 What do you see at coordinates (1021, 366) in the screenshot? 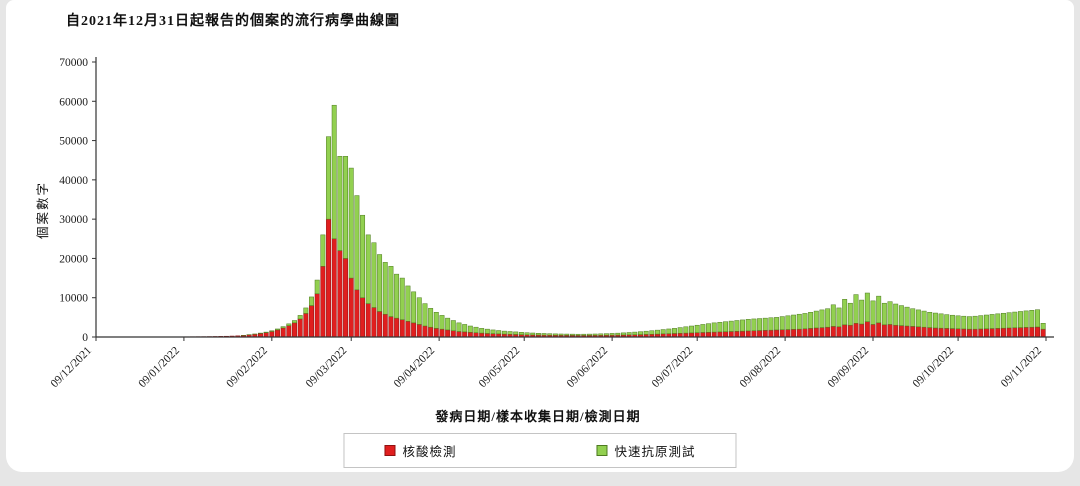
I see `x-tick-label: 09/11/2022` at bounding box center [1021, 366].